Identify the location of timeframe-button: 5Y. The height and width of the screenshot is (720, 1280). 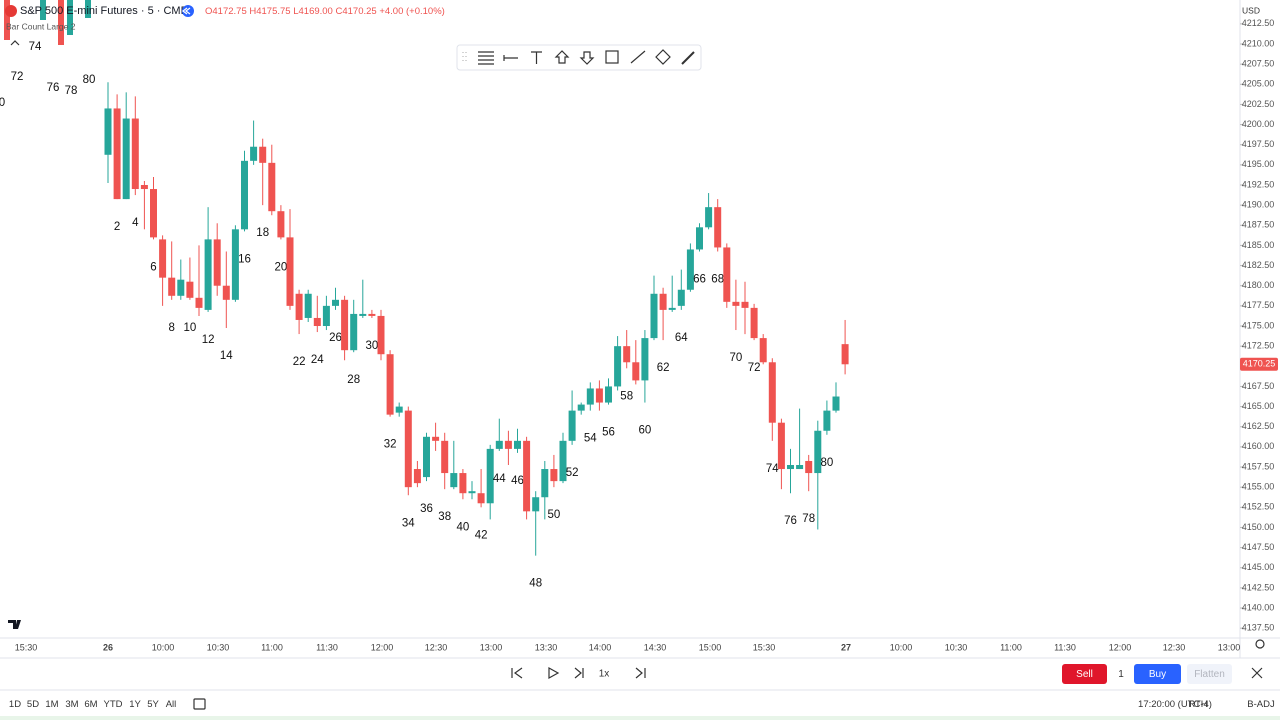
(153, 704).